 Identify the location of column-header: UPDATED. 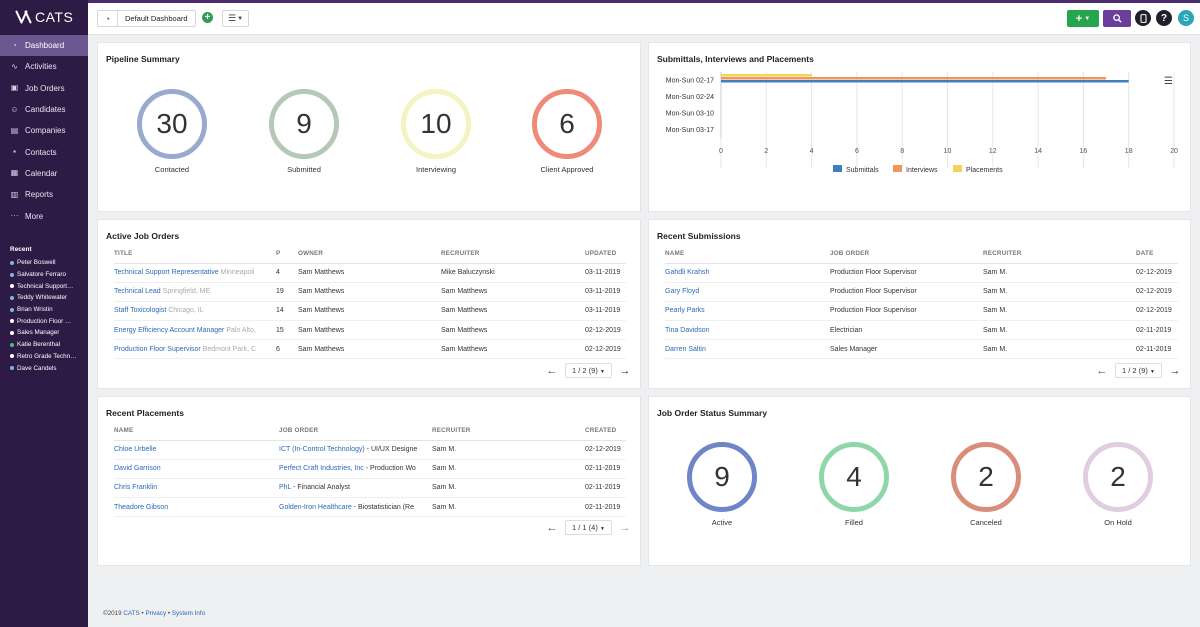
(605, 254).